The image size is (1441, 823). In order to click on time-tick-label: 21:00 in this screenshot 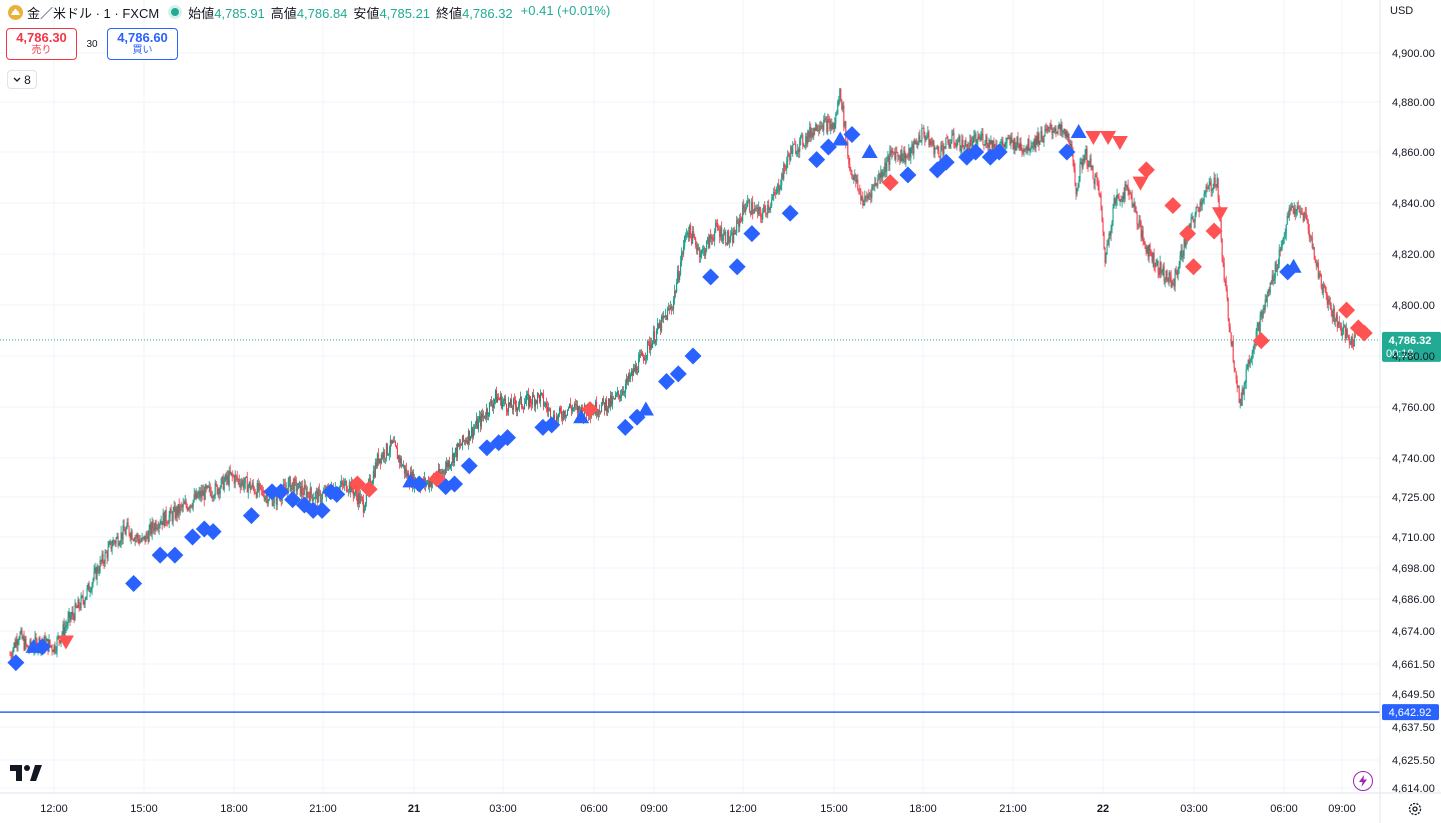, I will do `click(1013, 809)`.